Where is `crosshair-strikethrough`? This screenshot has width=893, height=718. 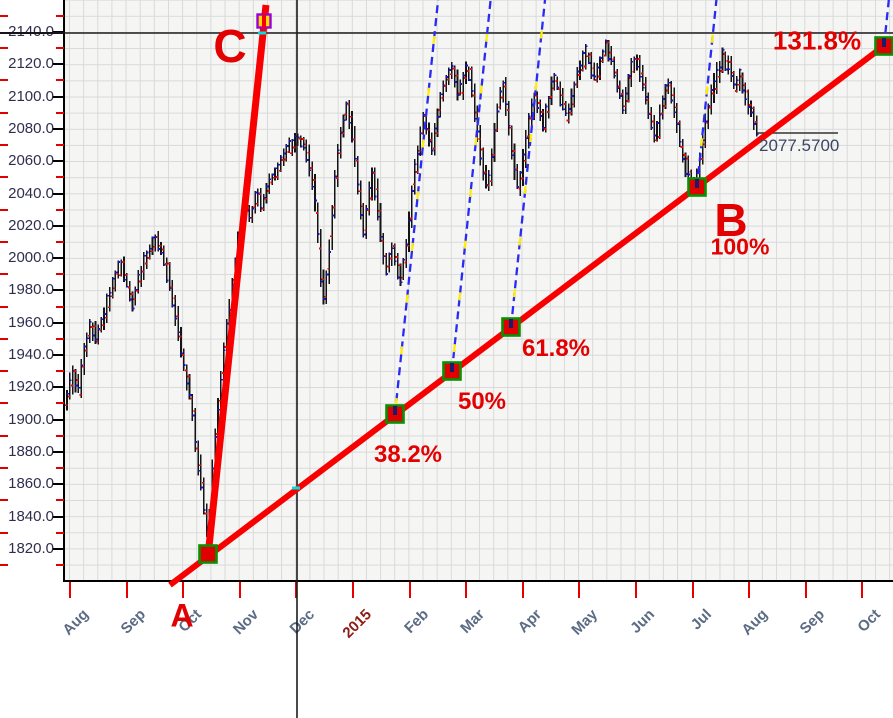
crosshair-strikethrough is located at coordinates (32, 33).